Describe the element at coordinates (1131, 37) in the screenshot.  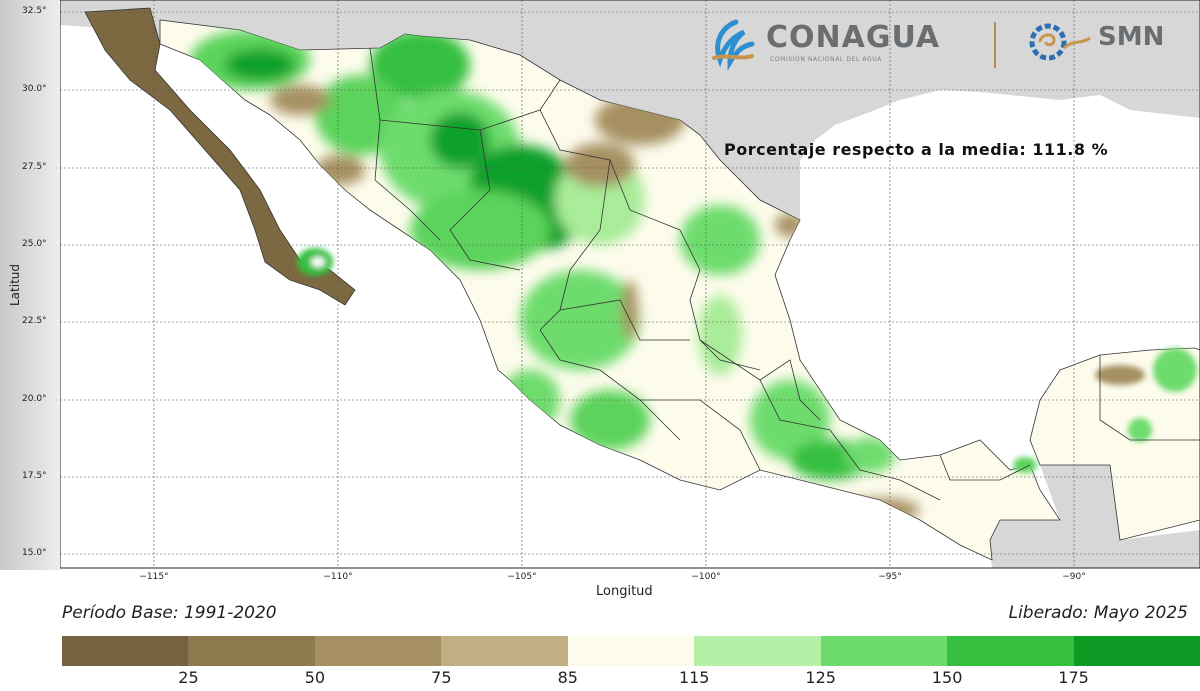
I see `smn-logo-text: SMN` at that location.